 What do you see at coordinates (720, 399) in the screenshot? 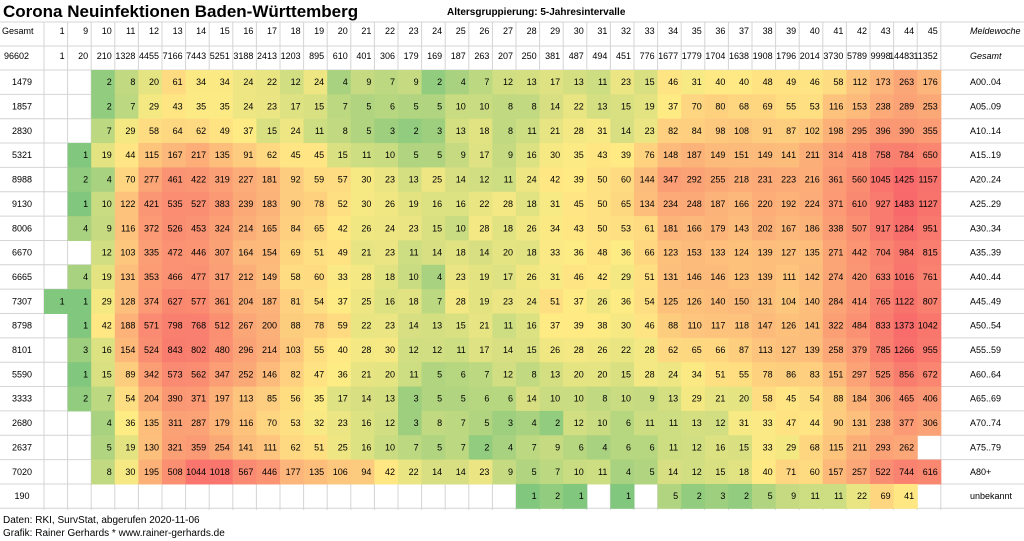
I see `cell-value-label: 21` at bounding box center [720, 399].